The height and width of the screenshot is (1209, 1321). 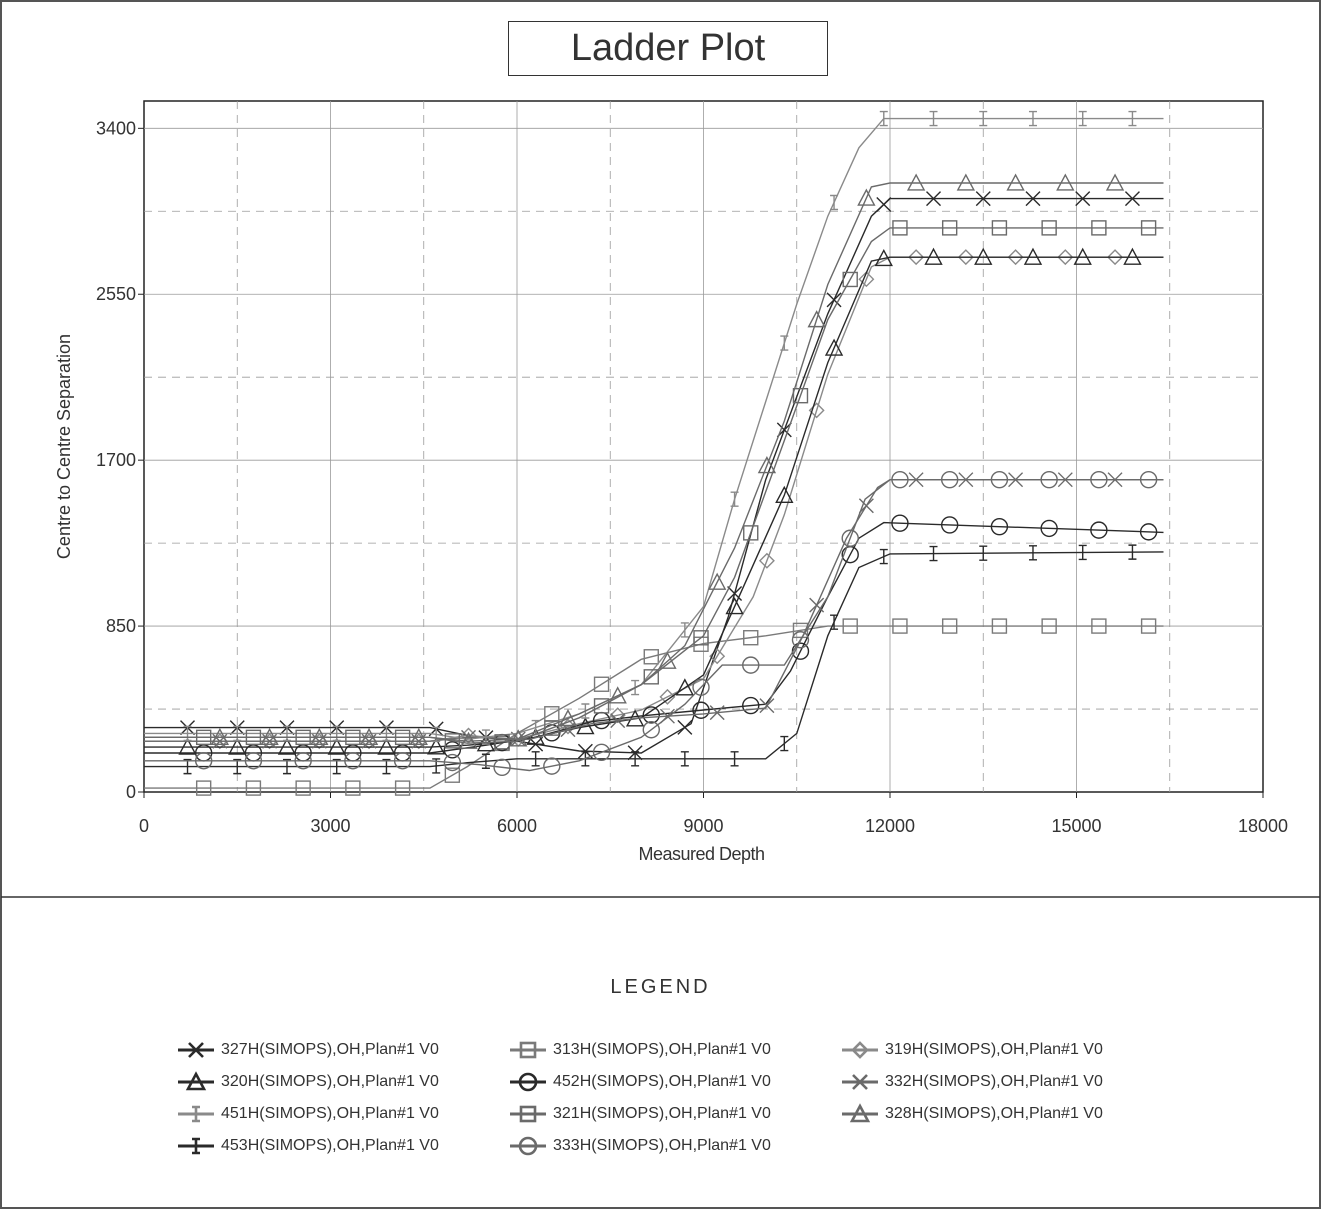 What do you see at coordinates (116, 294) in the screenshot?
I see `y-tick-label: 2550` at bounding box center [116, 294].